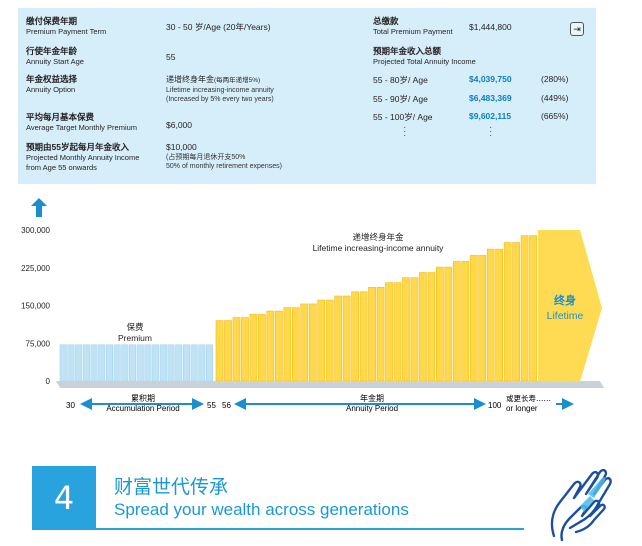  Describe the element at coordinates (52, 79) in the screenshot. I see `option-label-zh: 年金权益选择` at that location.